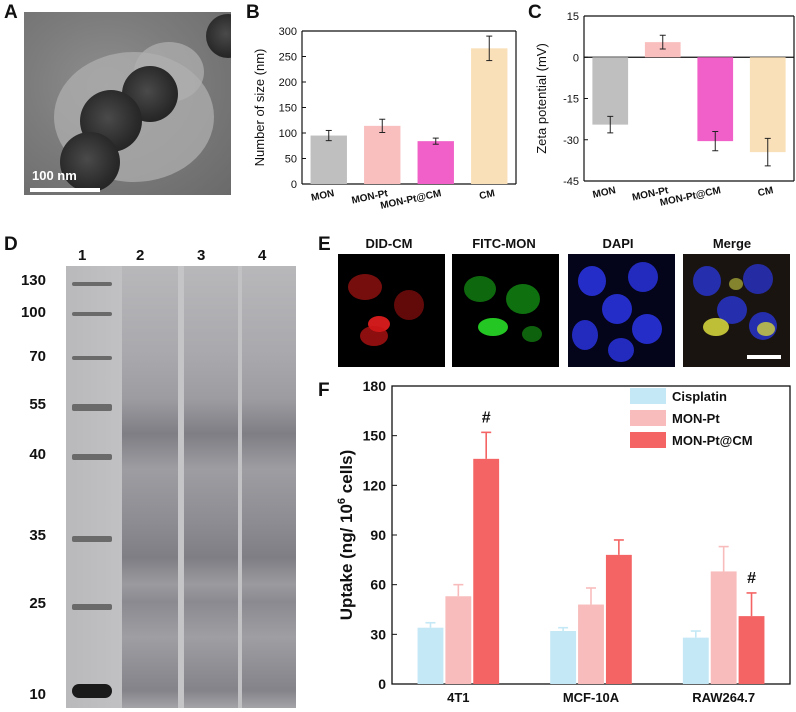  What do you see at coordinates (618, 243) in the screenshot?
I see `fl-label-dapi: DAPI` at bounding box center [618, 243].